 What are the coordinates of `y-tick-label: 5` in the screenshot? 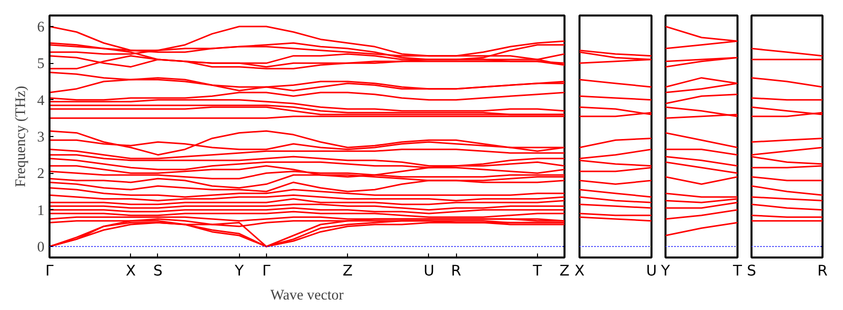 It's located at (40, 64).